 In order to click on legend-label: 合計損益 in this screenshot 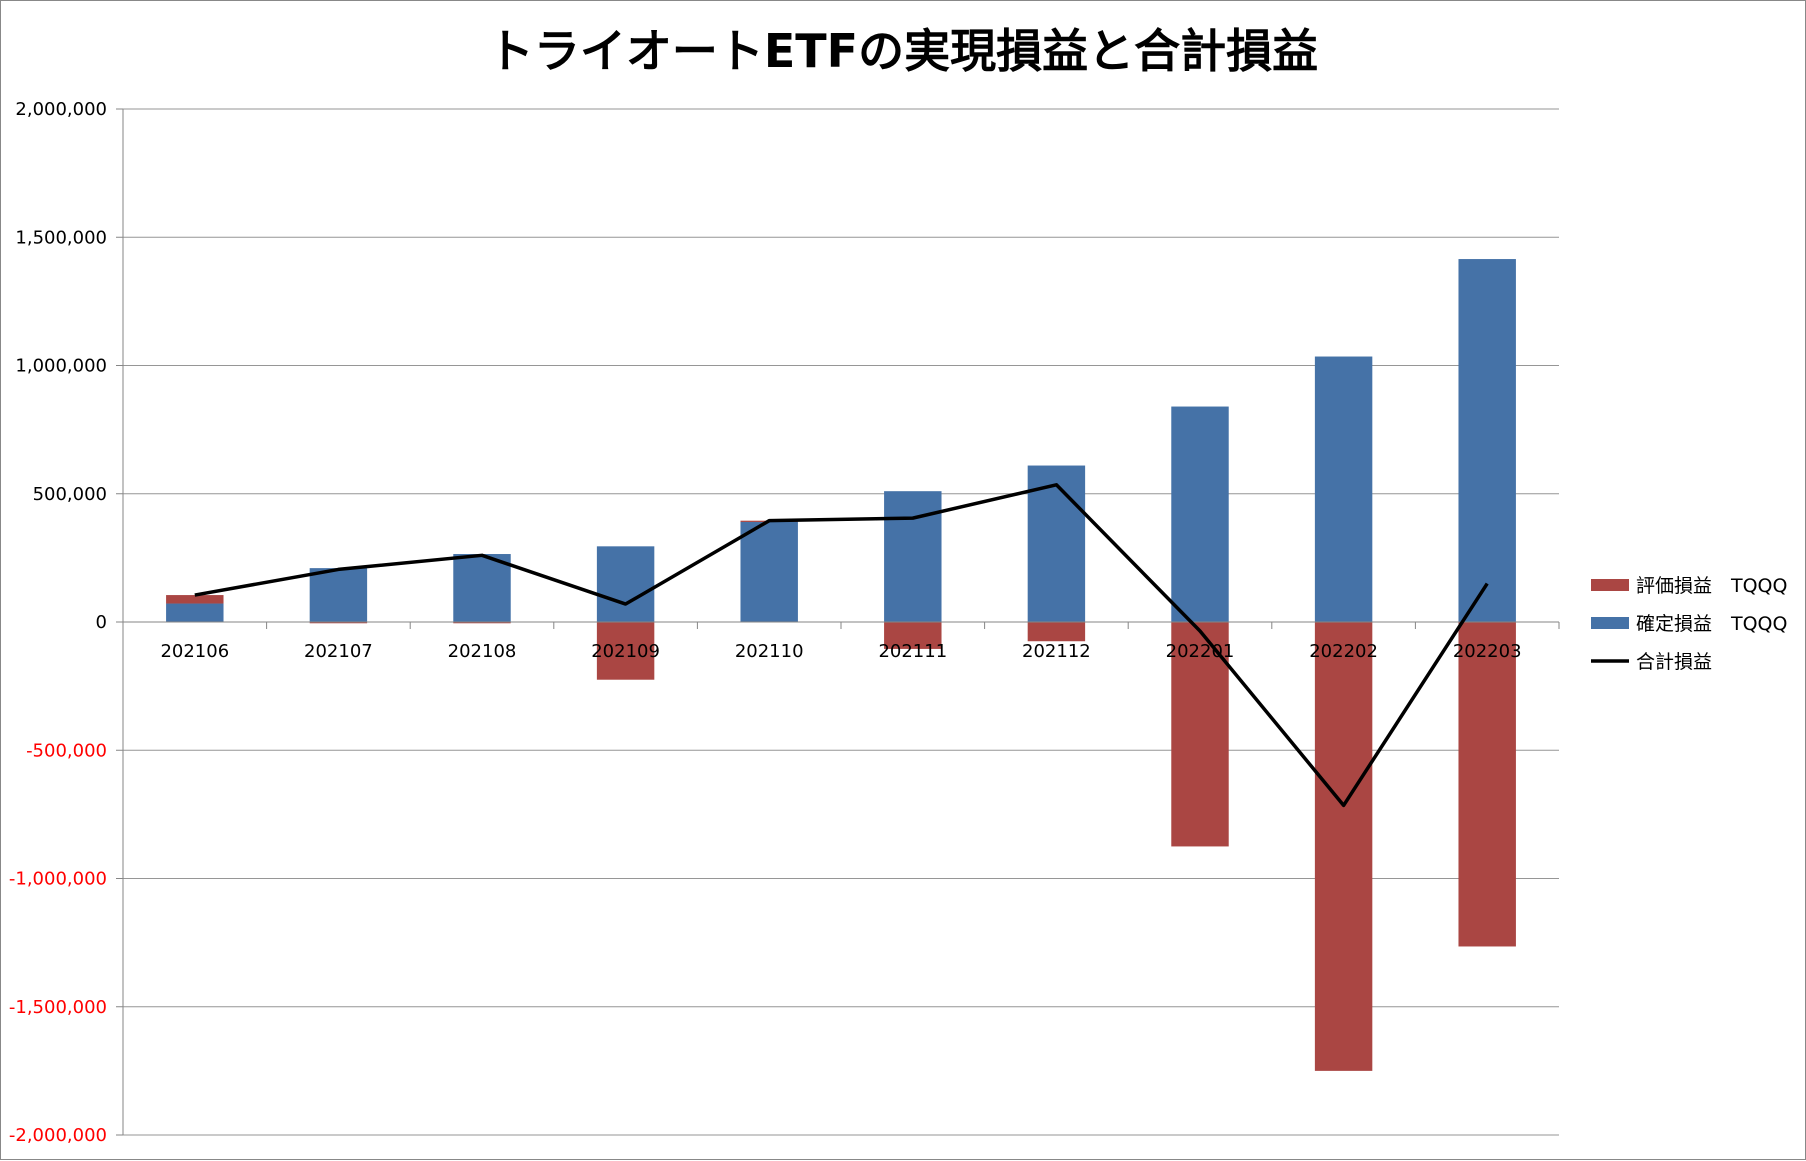, I will do `click(1674, 662)`.